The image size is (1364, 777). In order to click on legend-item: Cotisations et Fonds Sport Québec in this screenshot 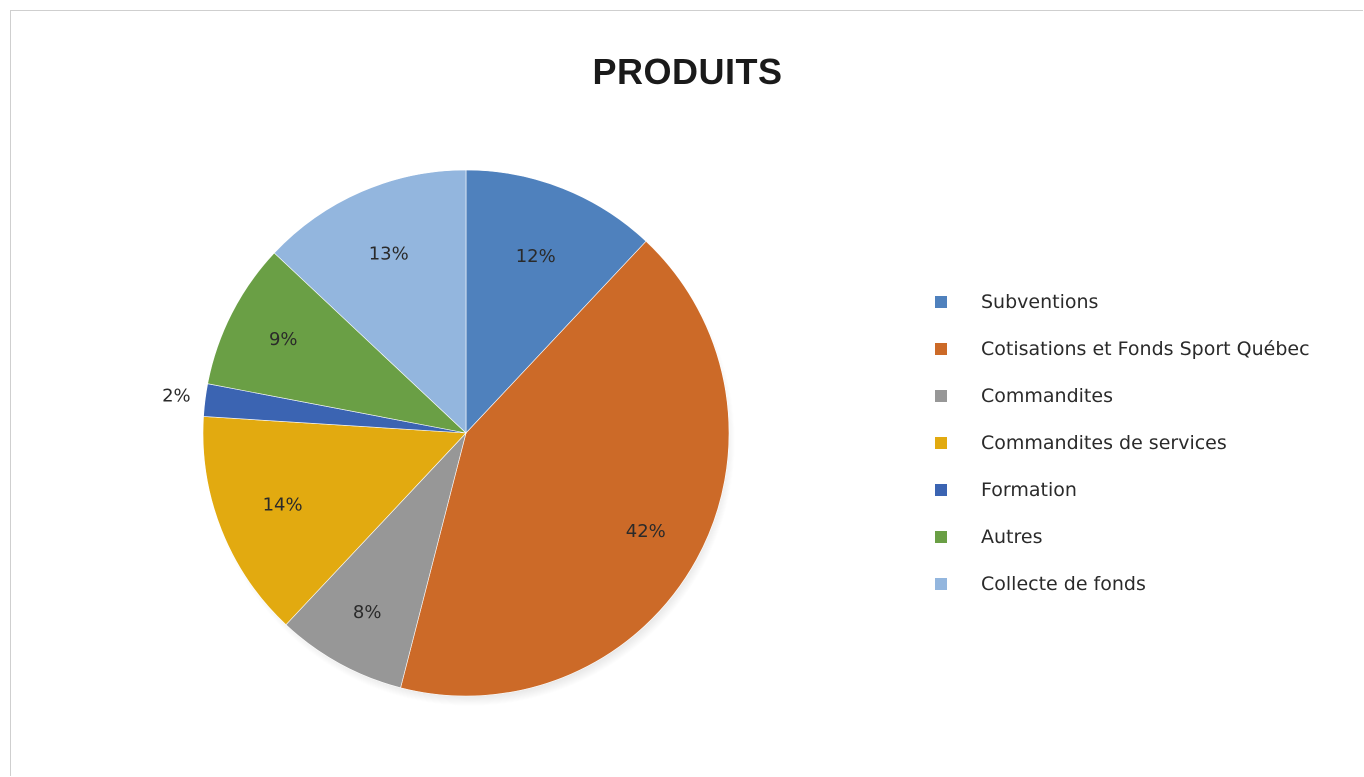, I will do `click(1140, 348)`.